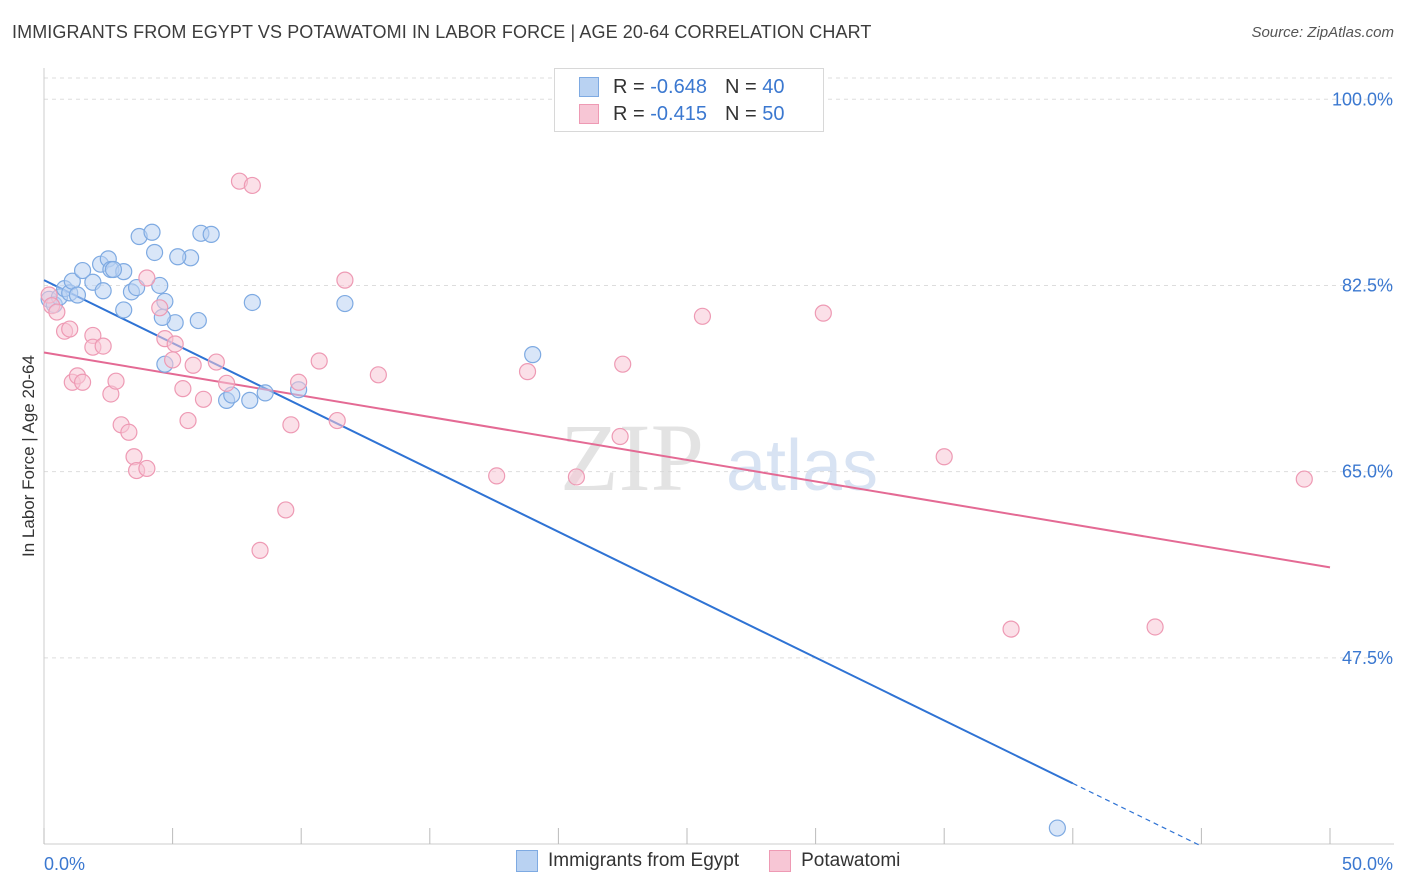 Image resolution: width=1406 pixels, height=892 pixels. What do you see at coordinates (589, 114) in the screenshot?
I see `legend-swatch-potawatomi` at bounding box center [589, 114].